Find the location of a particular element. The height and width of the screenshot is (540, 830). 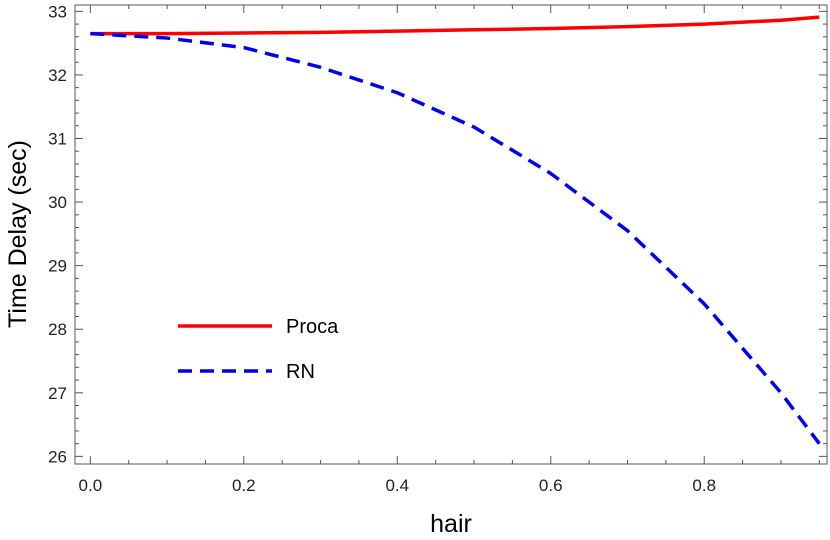

x-tick-label: 0.6 is located at coordinates (551, 485).